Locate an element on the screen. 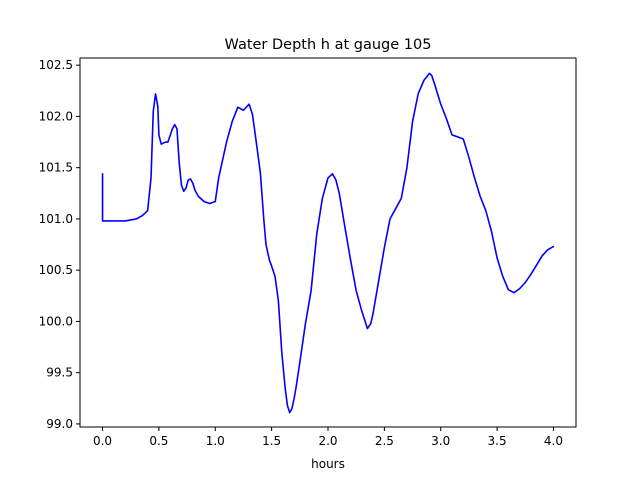 The image size is (640, 480). x-tick-label: 4.0 is located at coordinates (553, 441).